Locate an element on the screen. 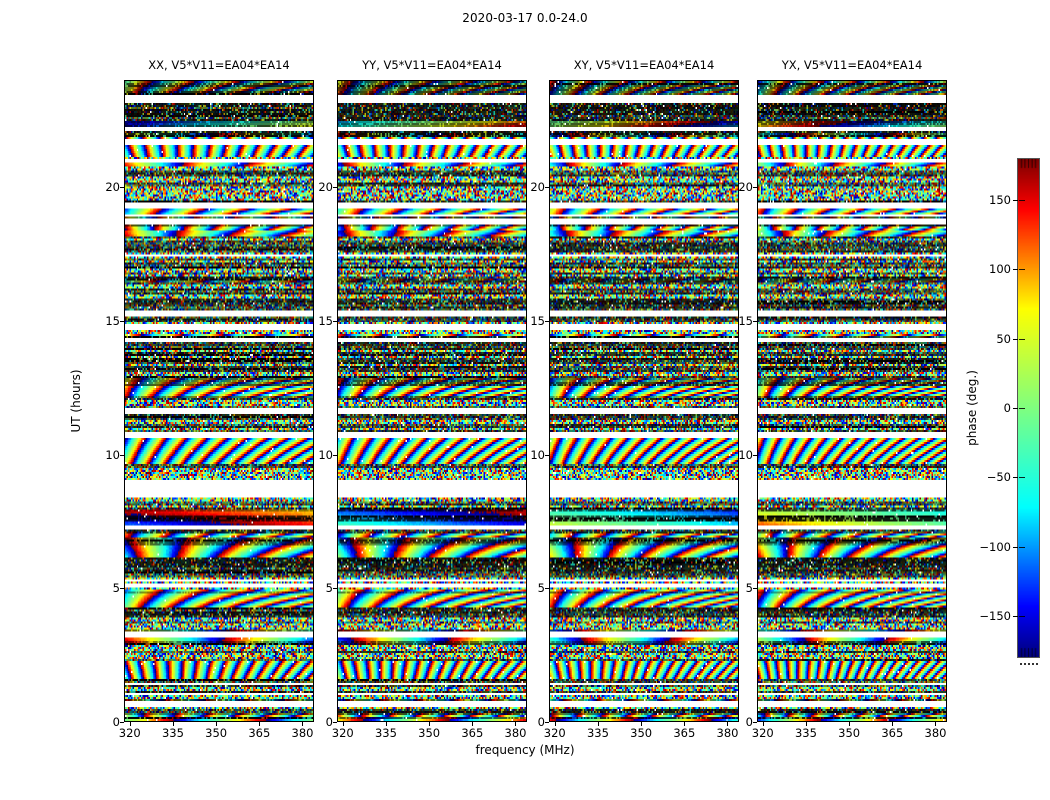 The image size is (1050, 800). panel-title-yy: YY, V5*V11=EA04*EA14 is located at coordinates (432, 65).